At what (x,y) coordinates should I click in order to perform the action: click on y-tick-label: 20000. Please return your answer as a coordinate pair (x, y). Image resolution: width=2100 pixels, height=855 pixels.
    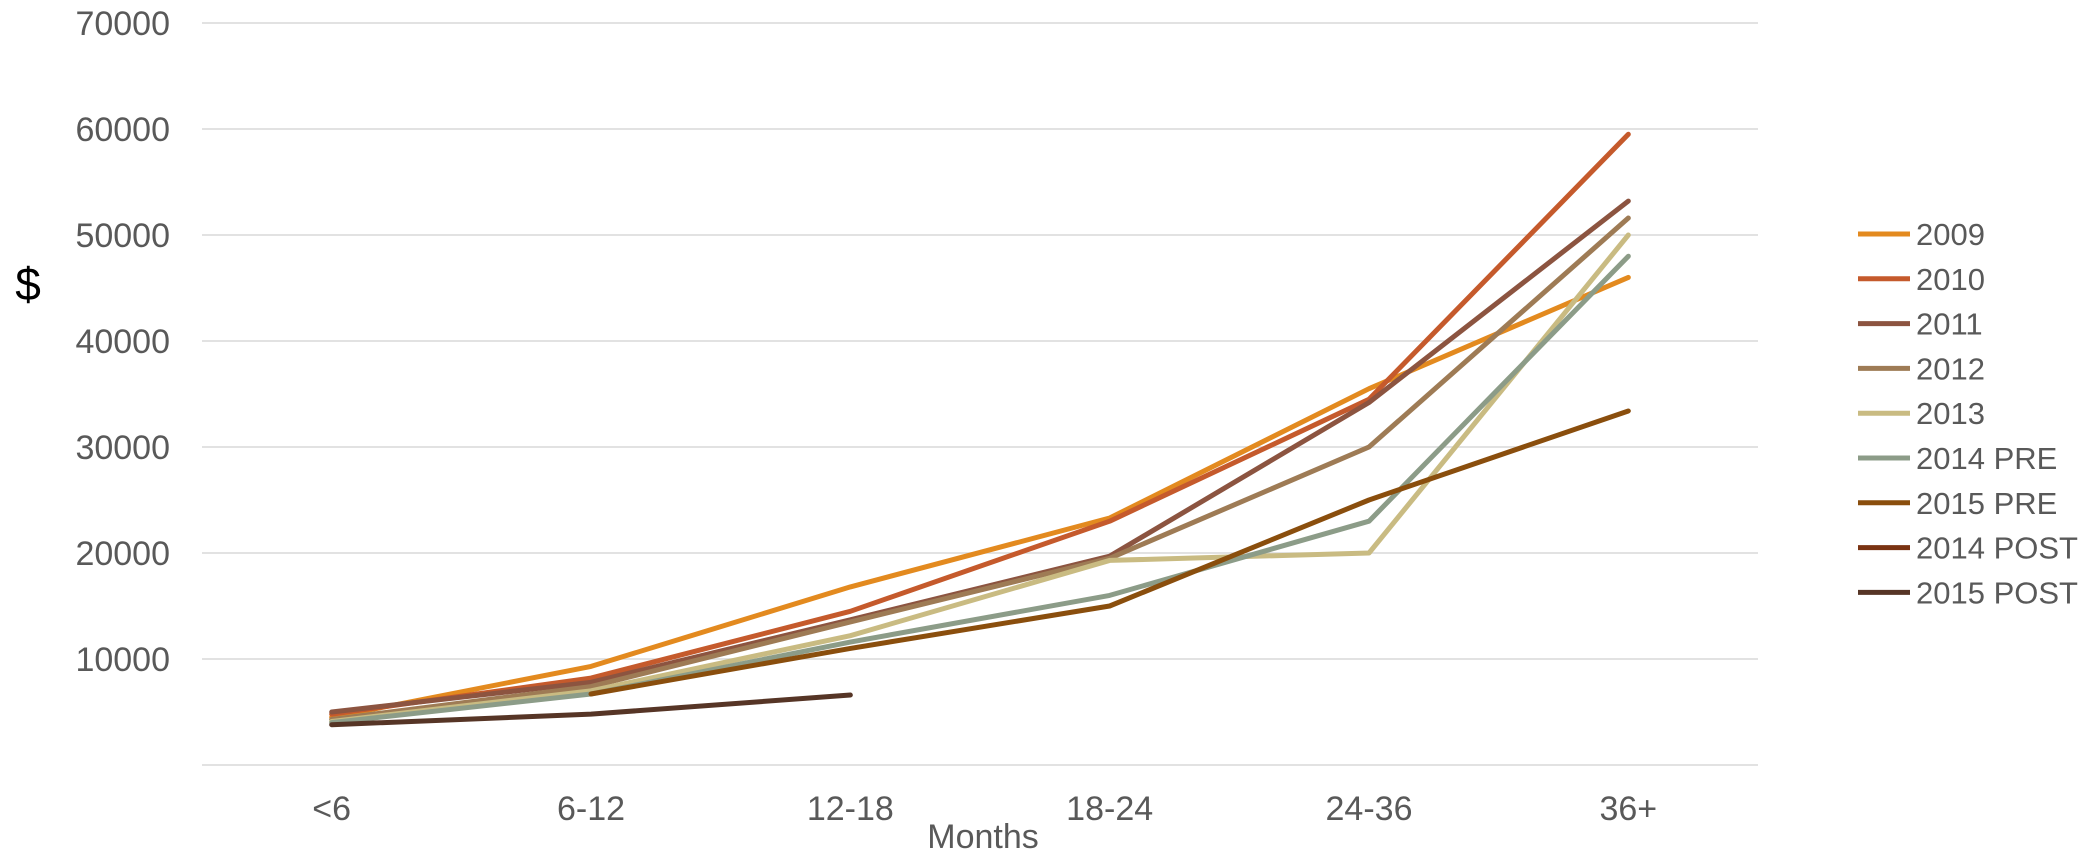
    Looking at the image, I should click on (122, 554).